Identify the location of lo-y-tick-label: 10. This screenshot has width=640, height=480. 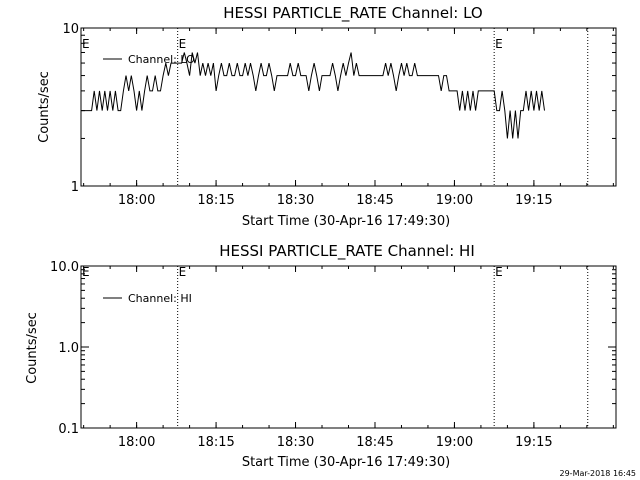
(70, 29).